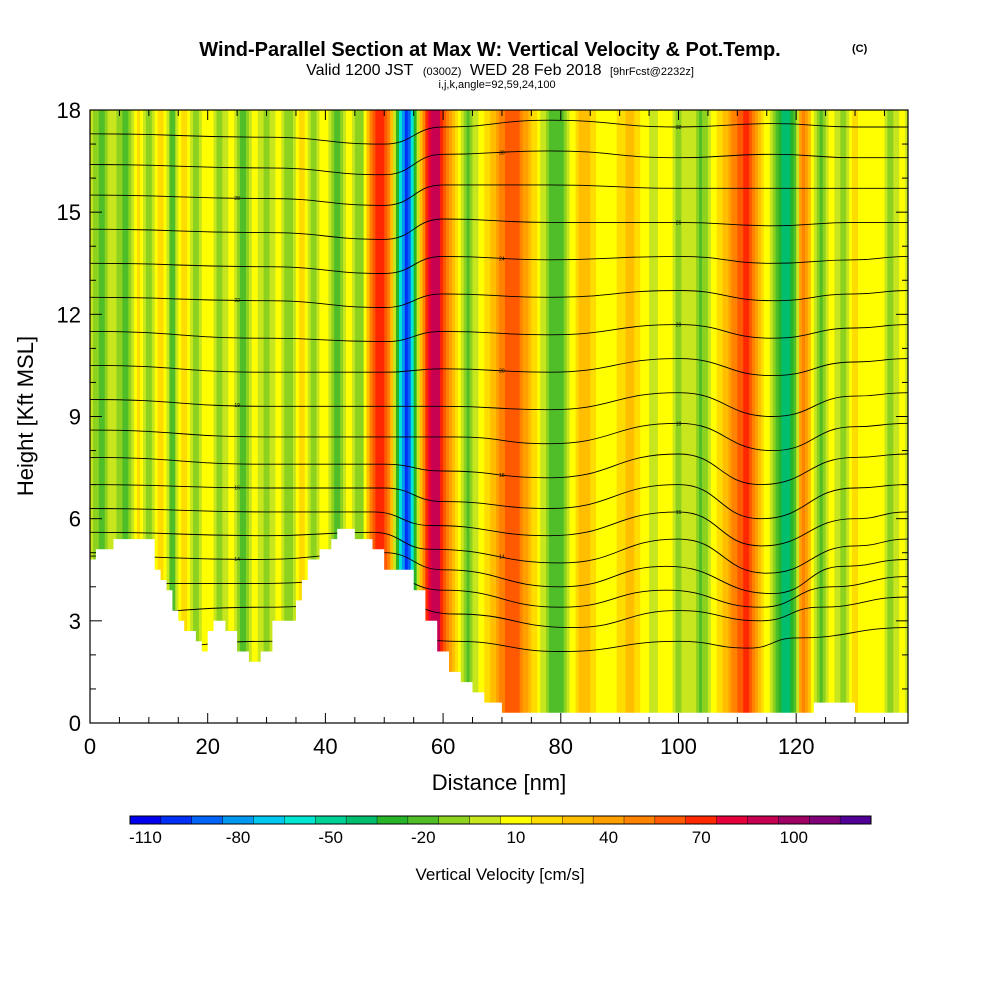 This screenshot has height=1000, width=1000. Describe the element at coordinates (69, 314) in the screenshot. I see `y-tick-label: 12` at that location.